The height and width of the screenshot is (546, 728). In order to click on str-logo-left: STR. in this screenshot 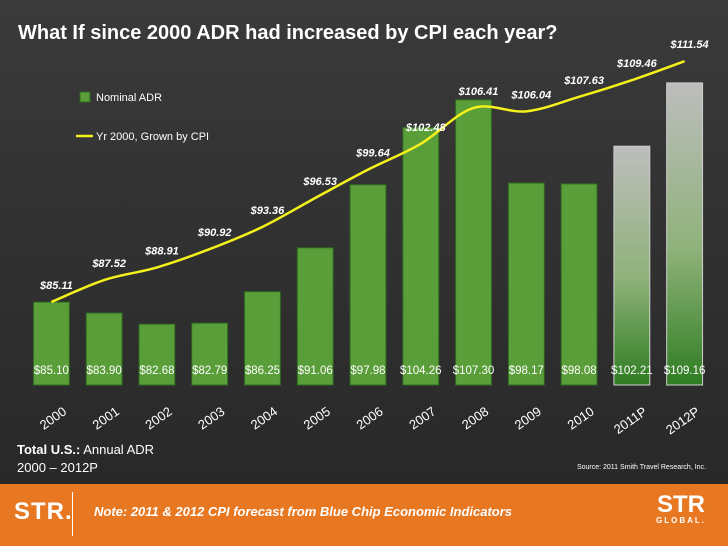, I will do `click(43, 511)`.